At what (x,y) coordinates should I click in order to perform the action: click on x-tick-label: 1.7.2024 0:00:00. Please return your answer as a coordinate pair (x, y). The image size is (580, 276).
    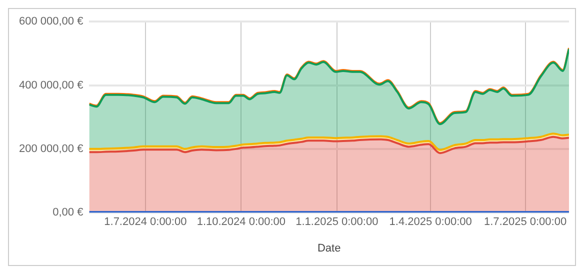
    Looking at the image, I should click on (145, 222).